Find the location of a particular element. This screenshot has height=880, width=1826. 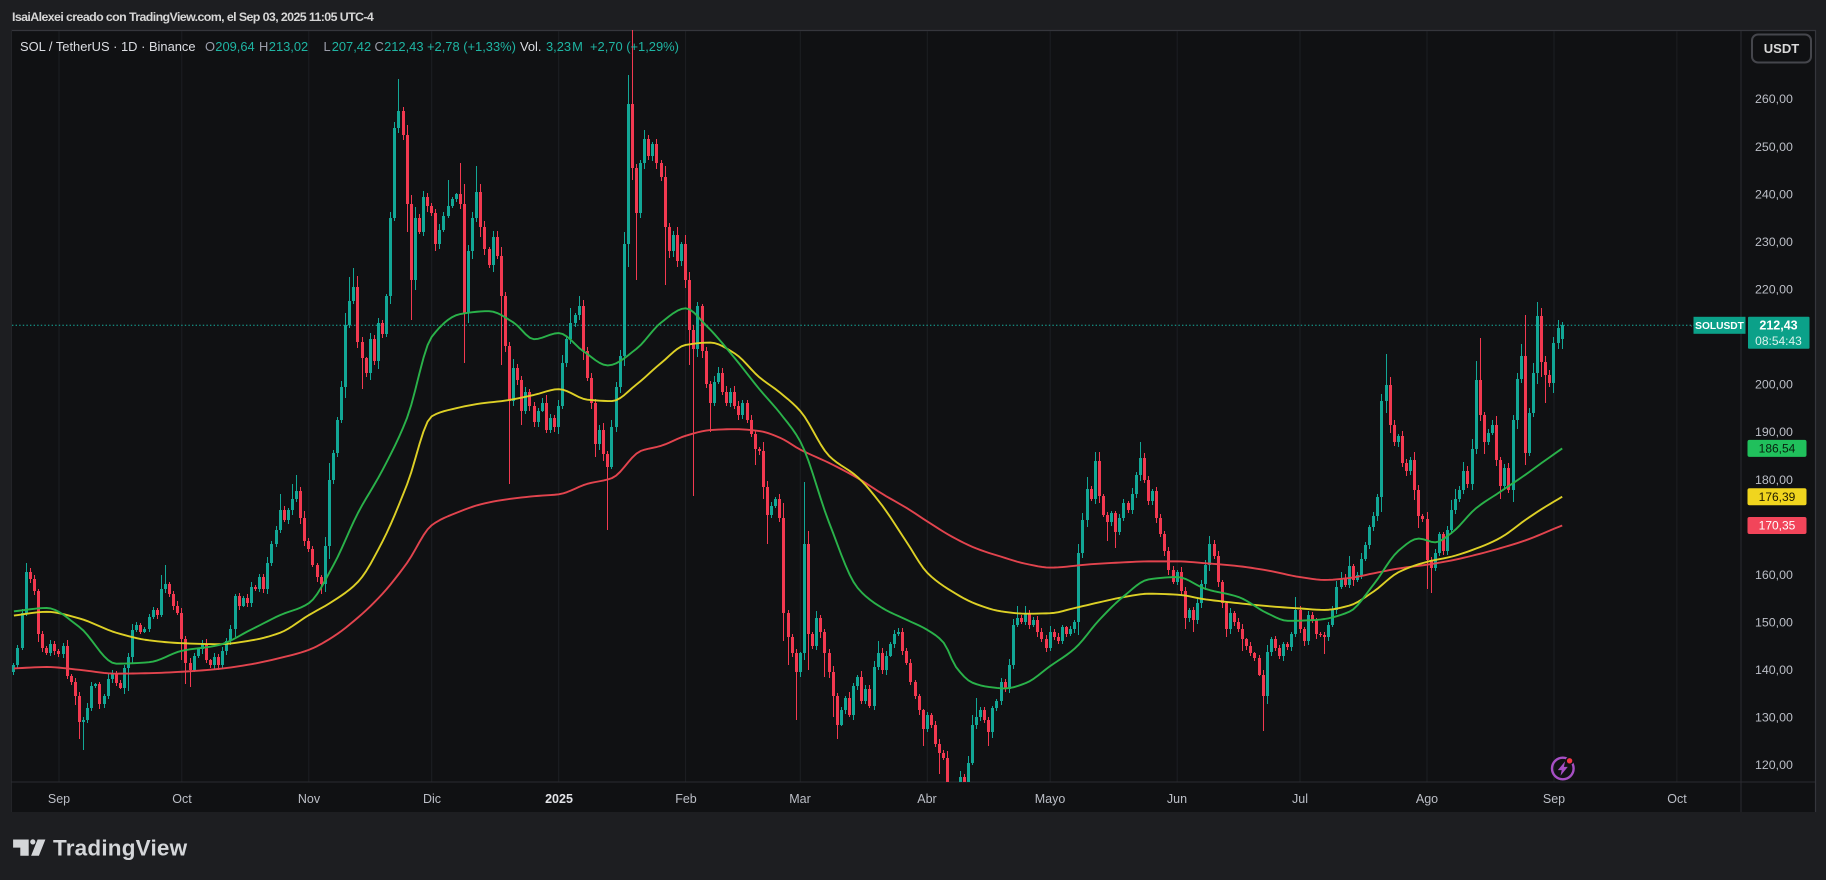

svg-text: 08:54:43 is located at coordinates (1778, 341).